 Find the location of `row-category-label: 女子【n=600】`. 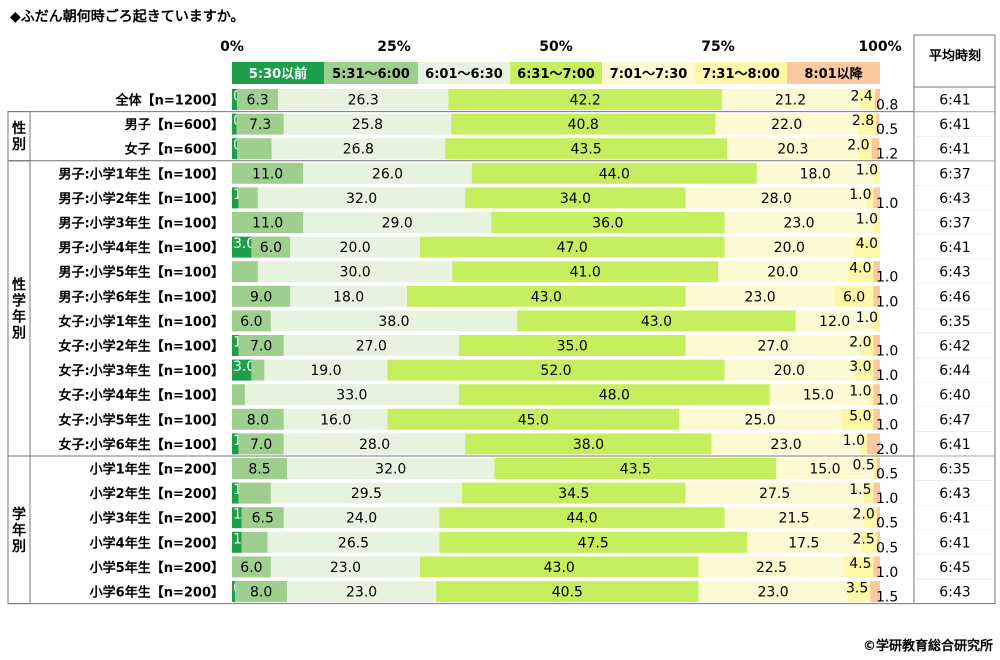

row-category-label: 女子【n=600】 is located at coordinates (174, 150).